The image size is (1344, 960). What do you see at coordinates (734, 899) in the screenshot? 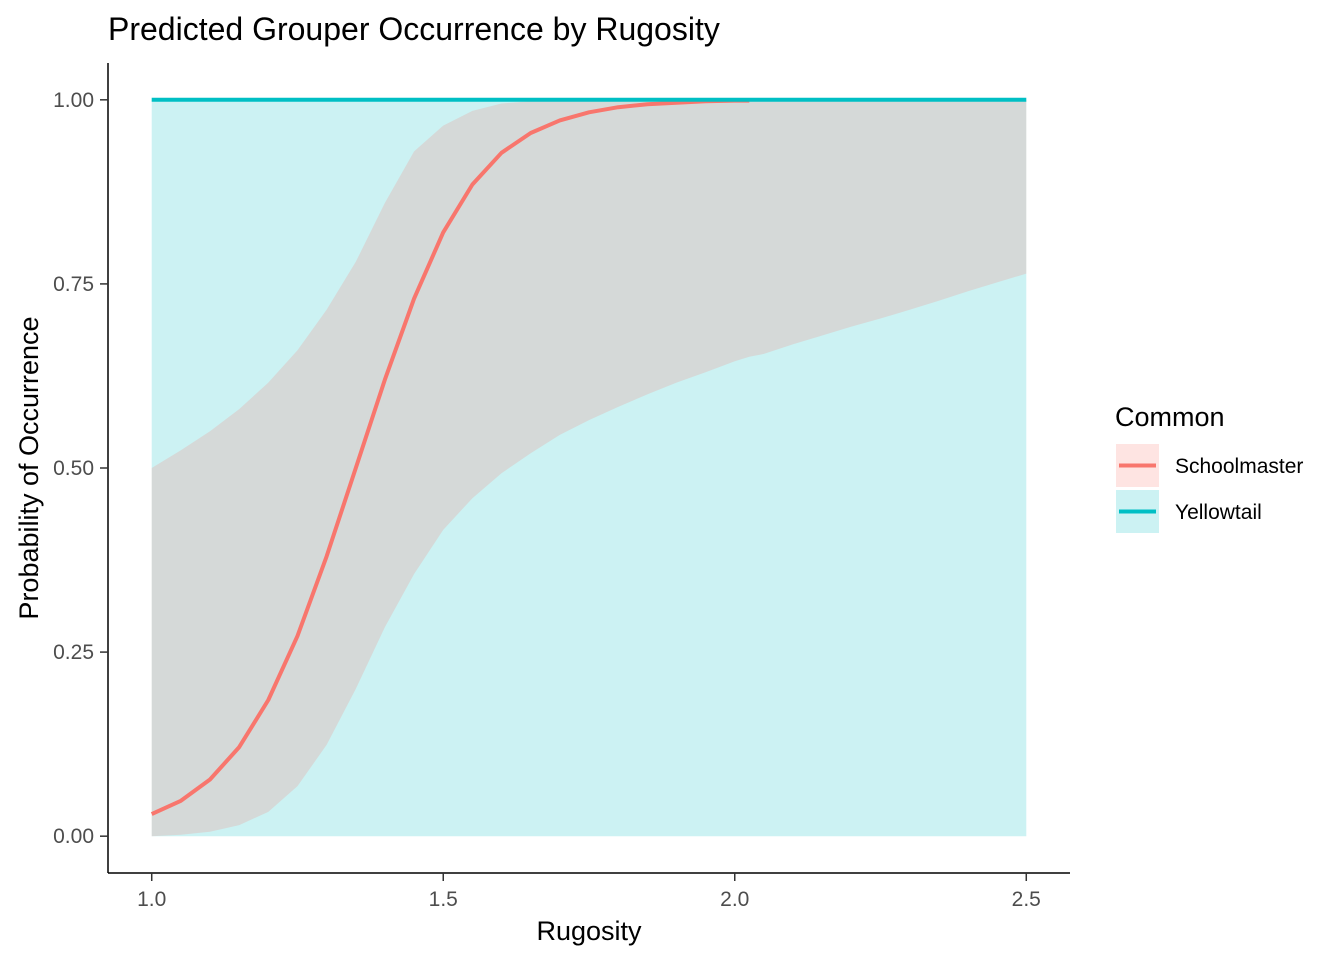
I see `x-tick-label: 2.0` at bounding box center [734, 899].